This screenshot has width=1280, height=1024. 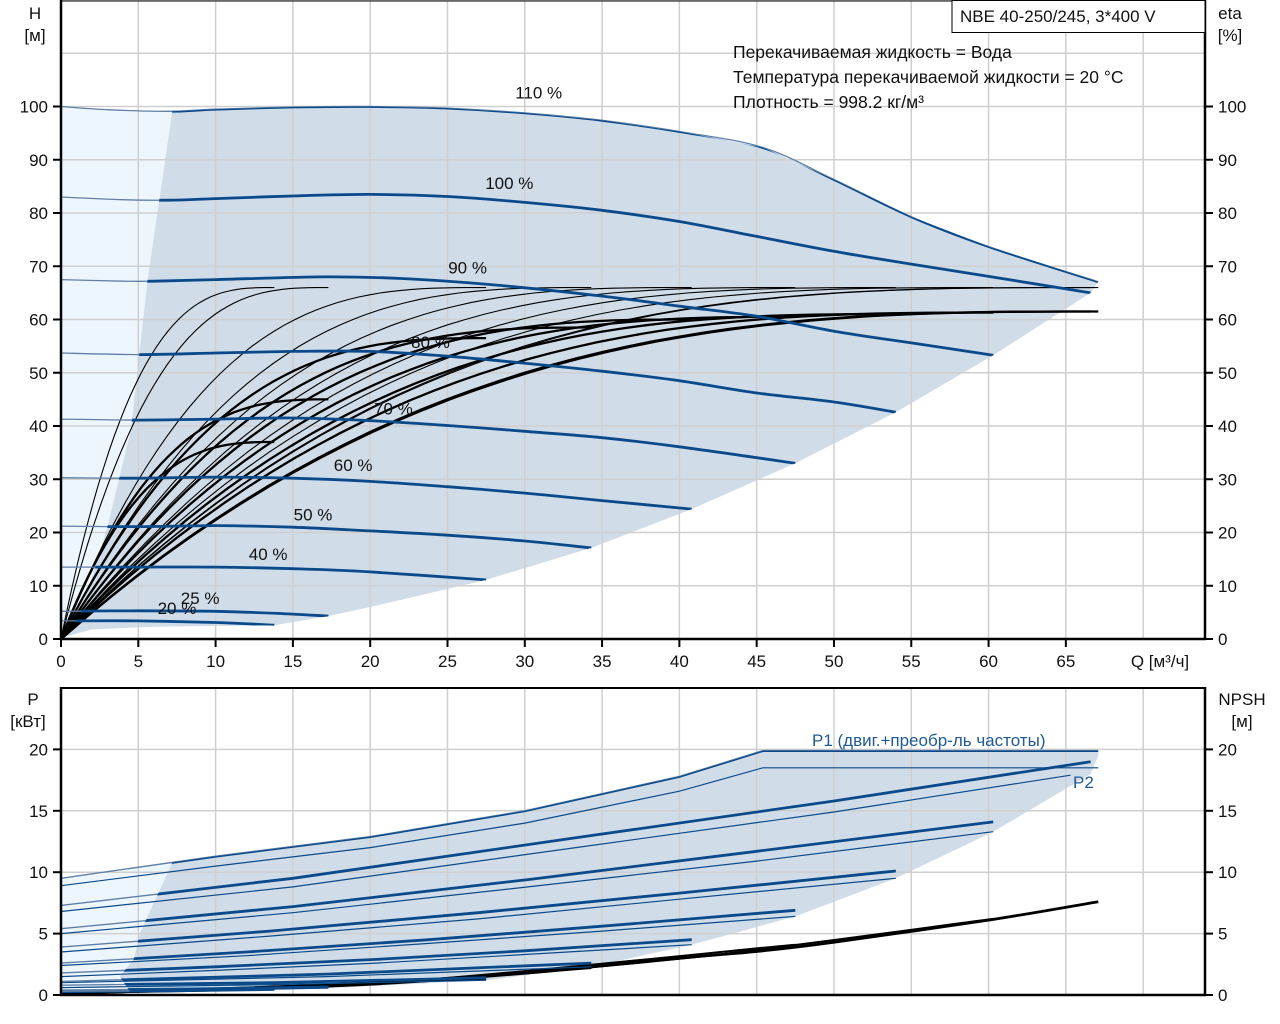 I want to click on npsh-tick-label: 0, so click(x=1222, y=995).